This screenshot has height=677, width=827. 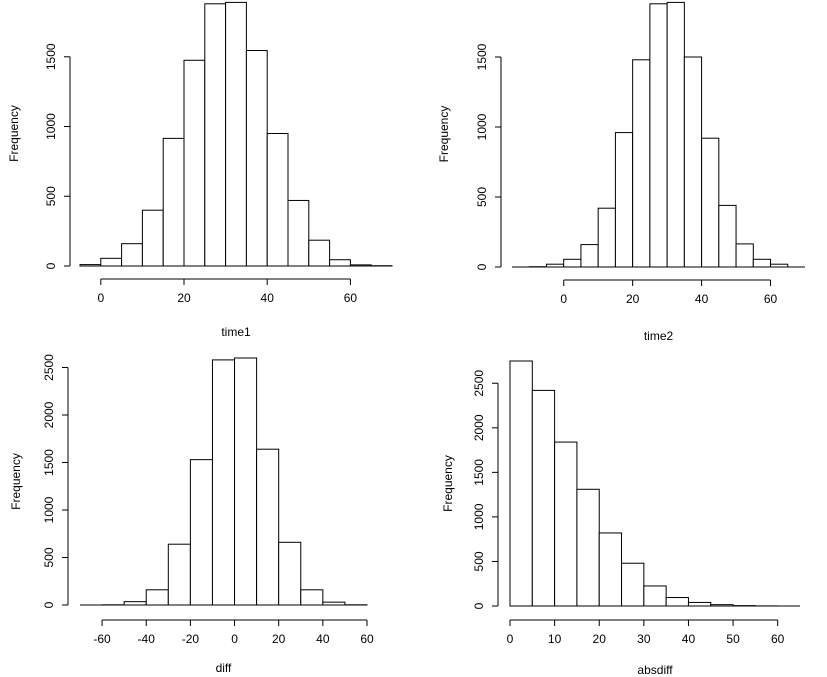 I want to click on x-tick-label: 10, so click(x=555, y=639).